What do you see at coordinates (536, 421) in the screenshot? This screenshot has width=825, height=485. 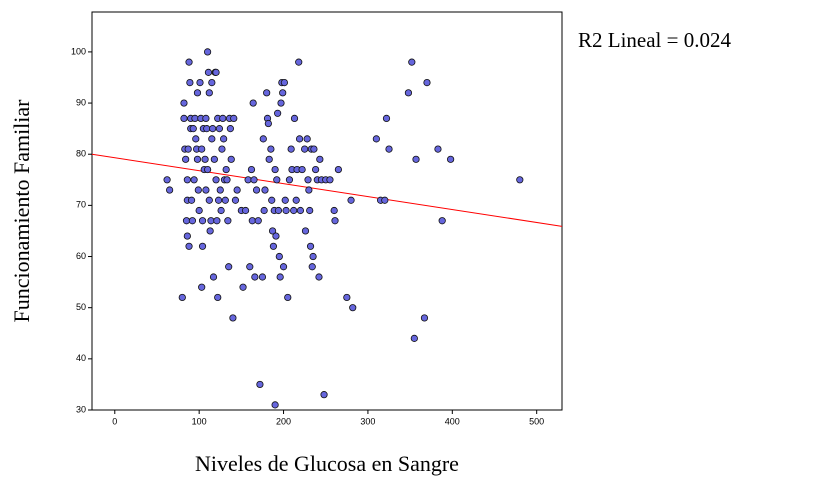 I see `x-tick-label: 500` at bounding box center [536, 421].